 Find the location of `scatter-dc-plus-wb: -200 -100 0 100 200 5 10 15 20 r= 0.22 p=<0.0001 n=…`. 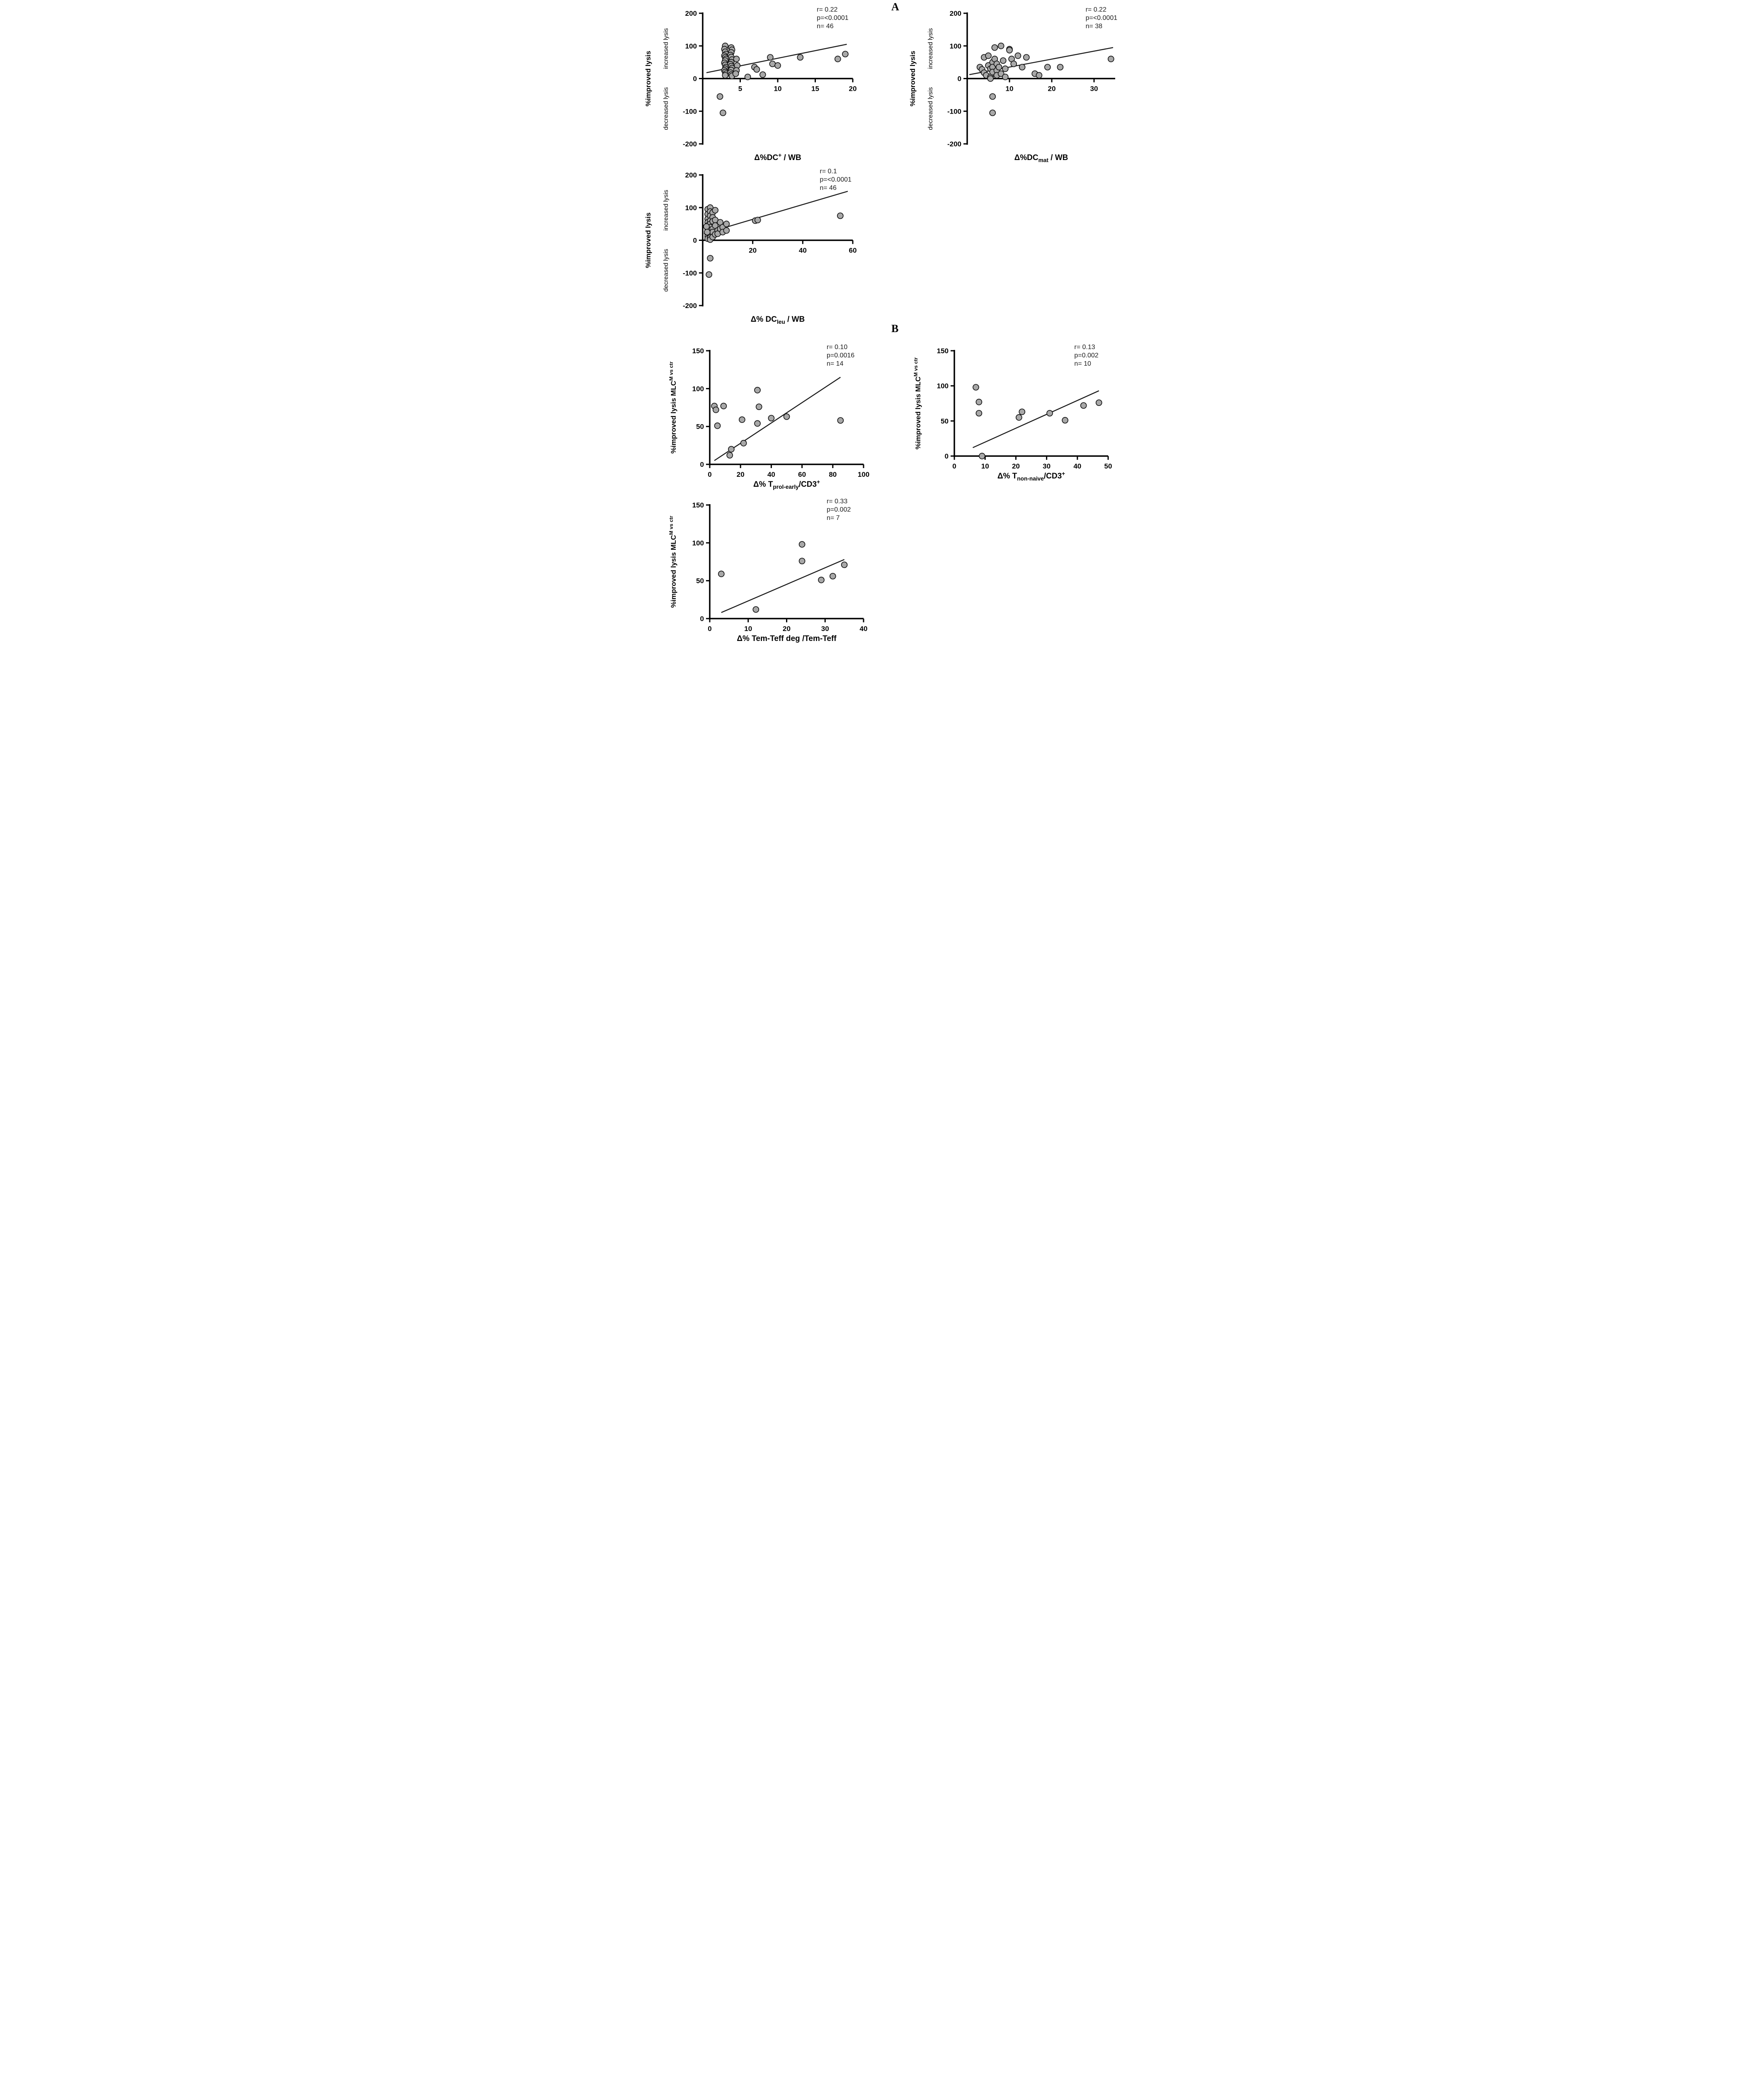

scatter-dc-plus-wb: -200 -100 0 100 200 5 10 15 20 r= 0.22 p=<0.0001 n=… is located at coordinates (750, 86).